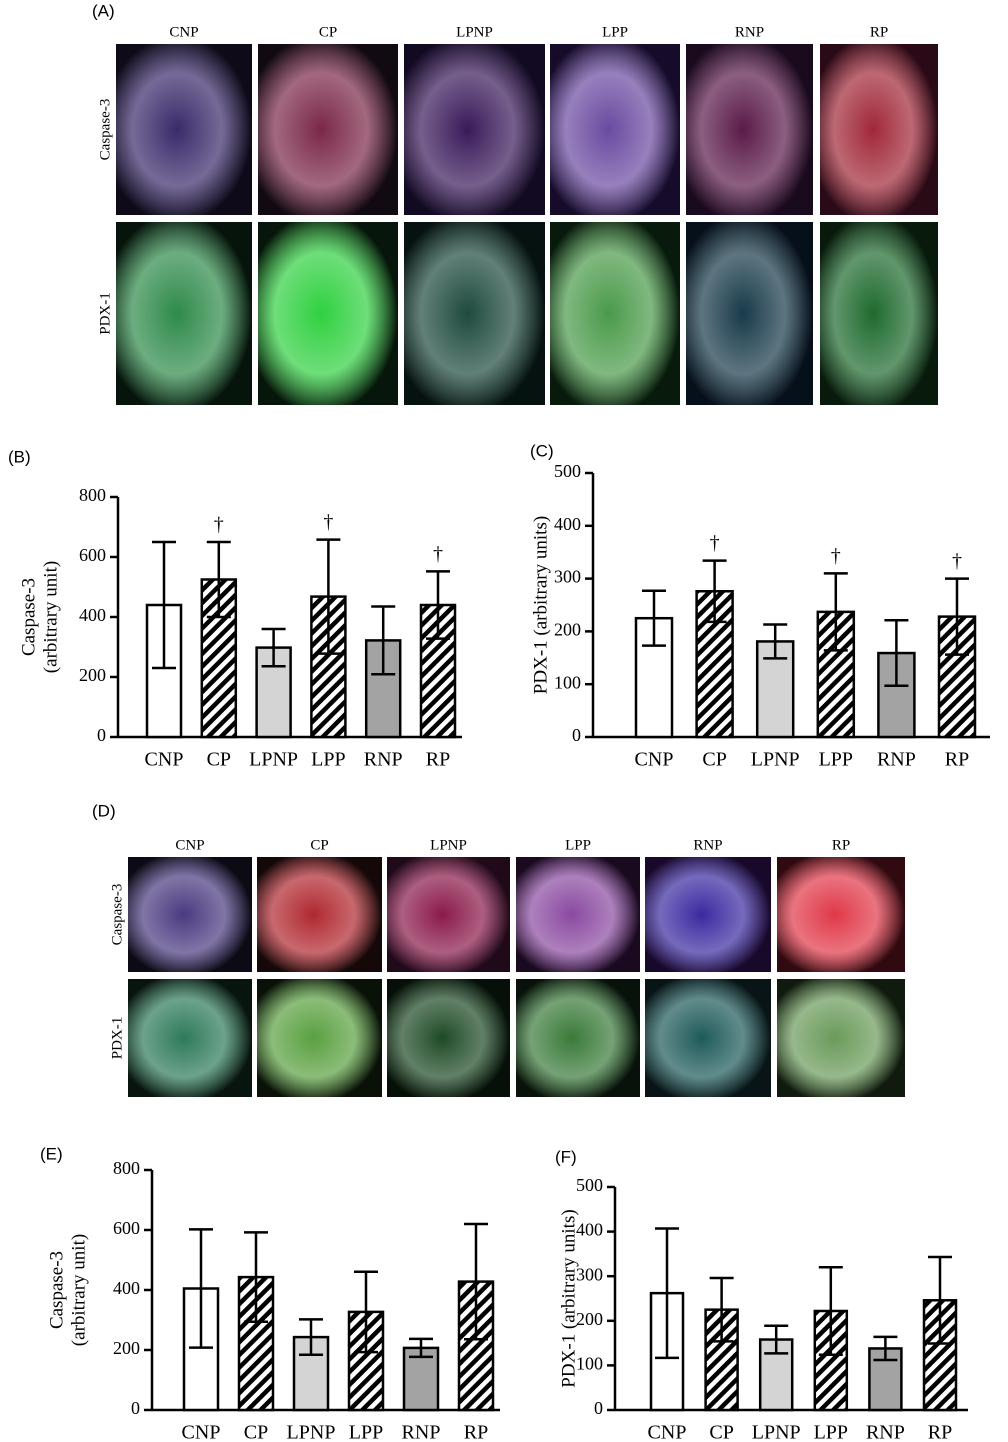  I want to click on bar, so click(201, 1349).